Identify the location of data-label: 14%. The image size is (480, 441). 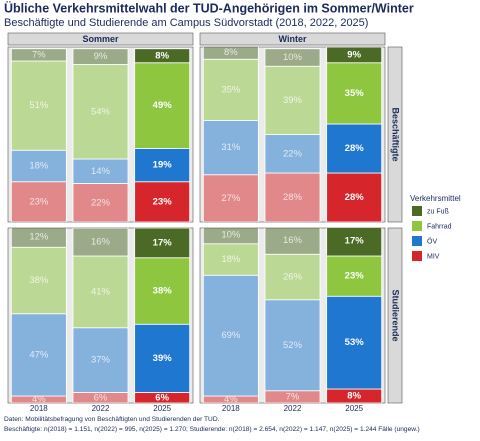
(101, 171).